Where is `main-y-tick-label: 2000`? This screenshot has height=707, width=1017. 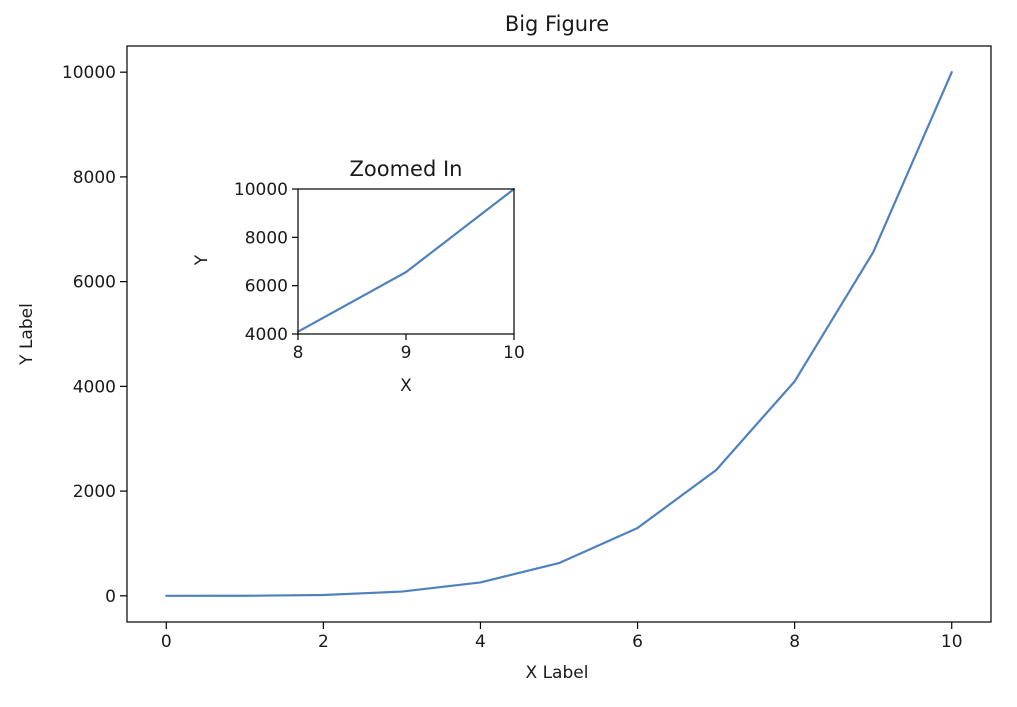
main-y-tick-label: 2000 is located at coordinates (94, 492).